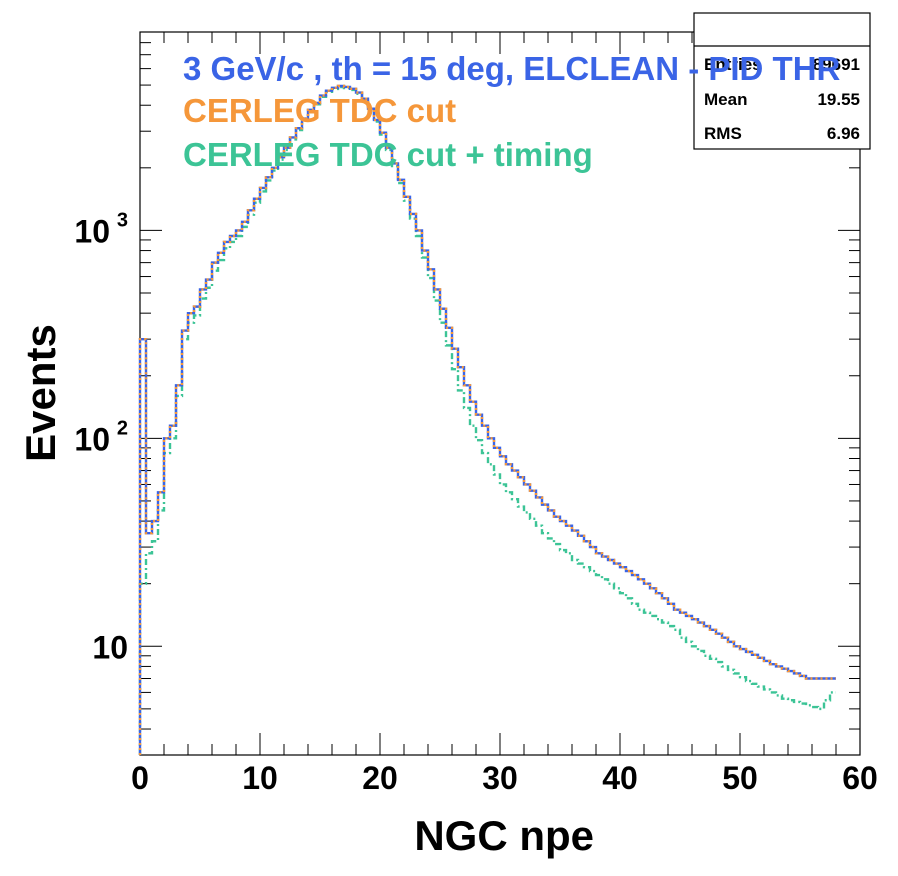  I want to click on stats-box, so click(782, 81).